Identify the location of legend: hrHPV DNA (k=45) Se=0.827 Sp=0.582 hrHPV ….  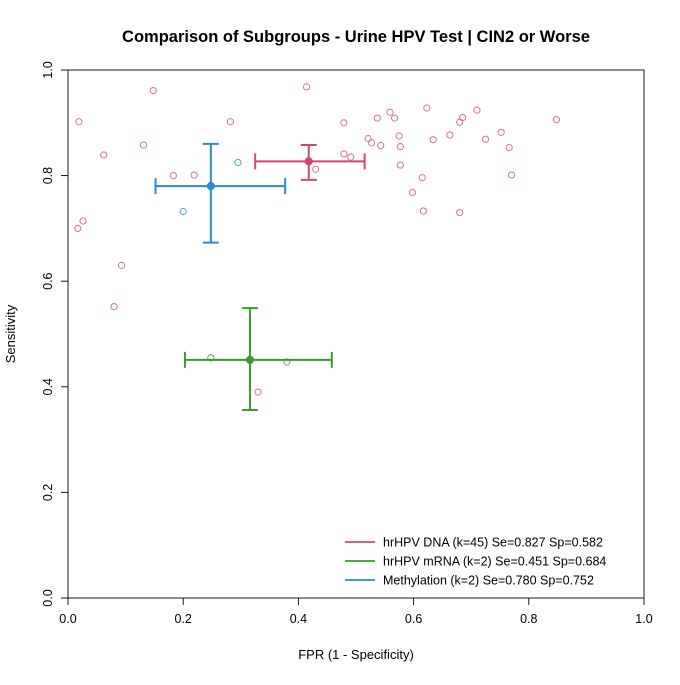
(475, 562).